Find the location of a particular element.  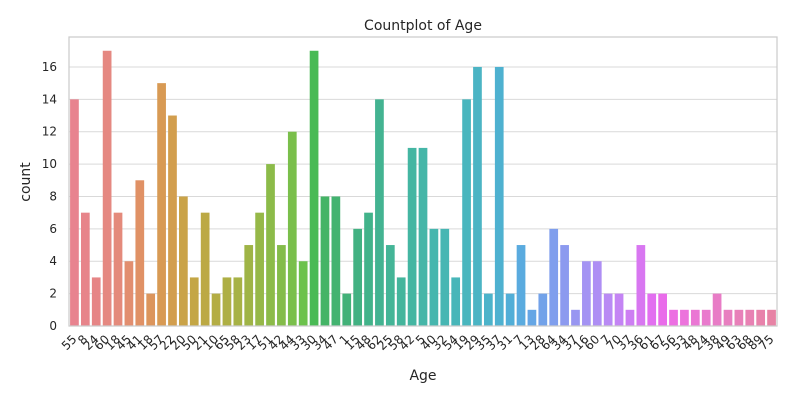

x-axis-title: Age is located at coordinates (422, 376).